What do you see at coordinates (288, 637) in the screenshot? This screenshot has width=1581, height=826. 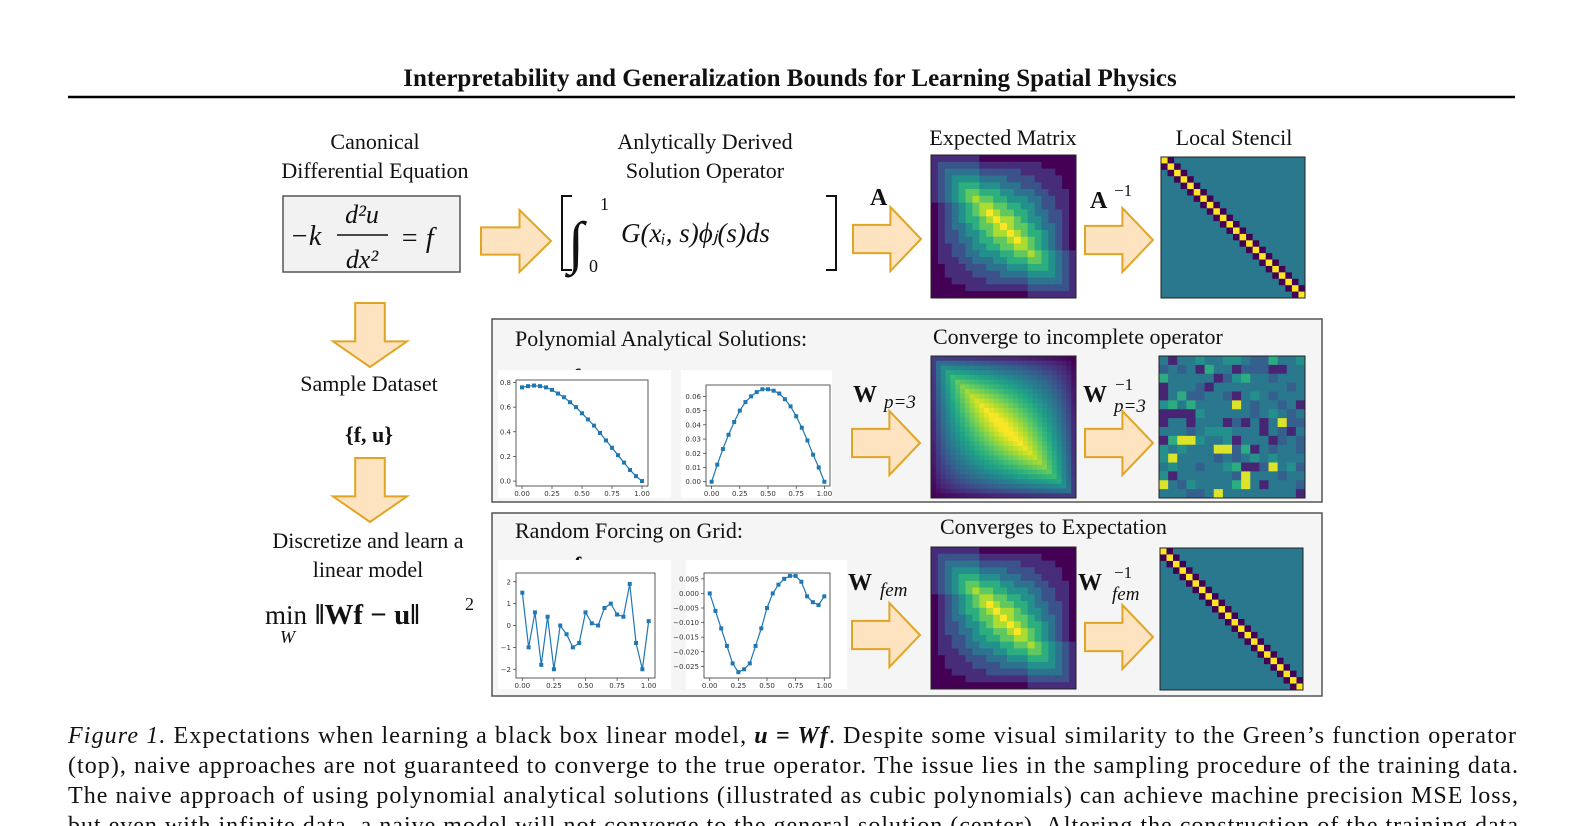 I see `label: W` at bounding box center [288, 637].